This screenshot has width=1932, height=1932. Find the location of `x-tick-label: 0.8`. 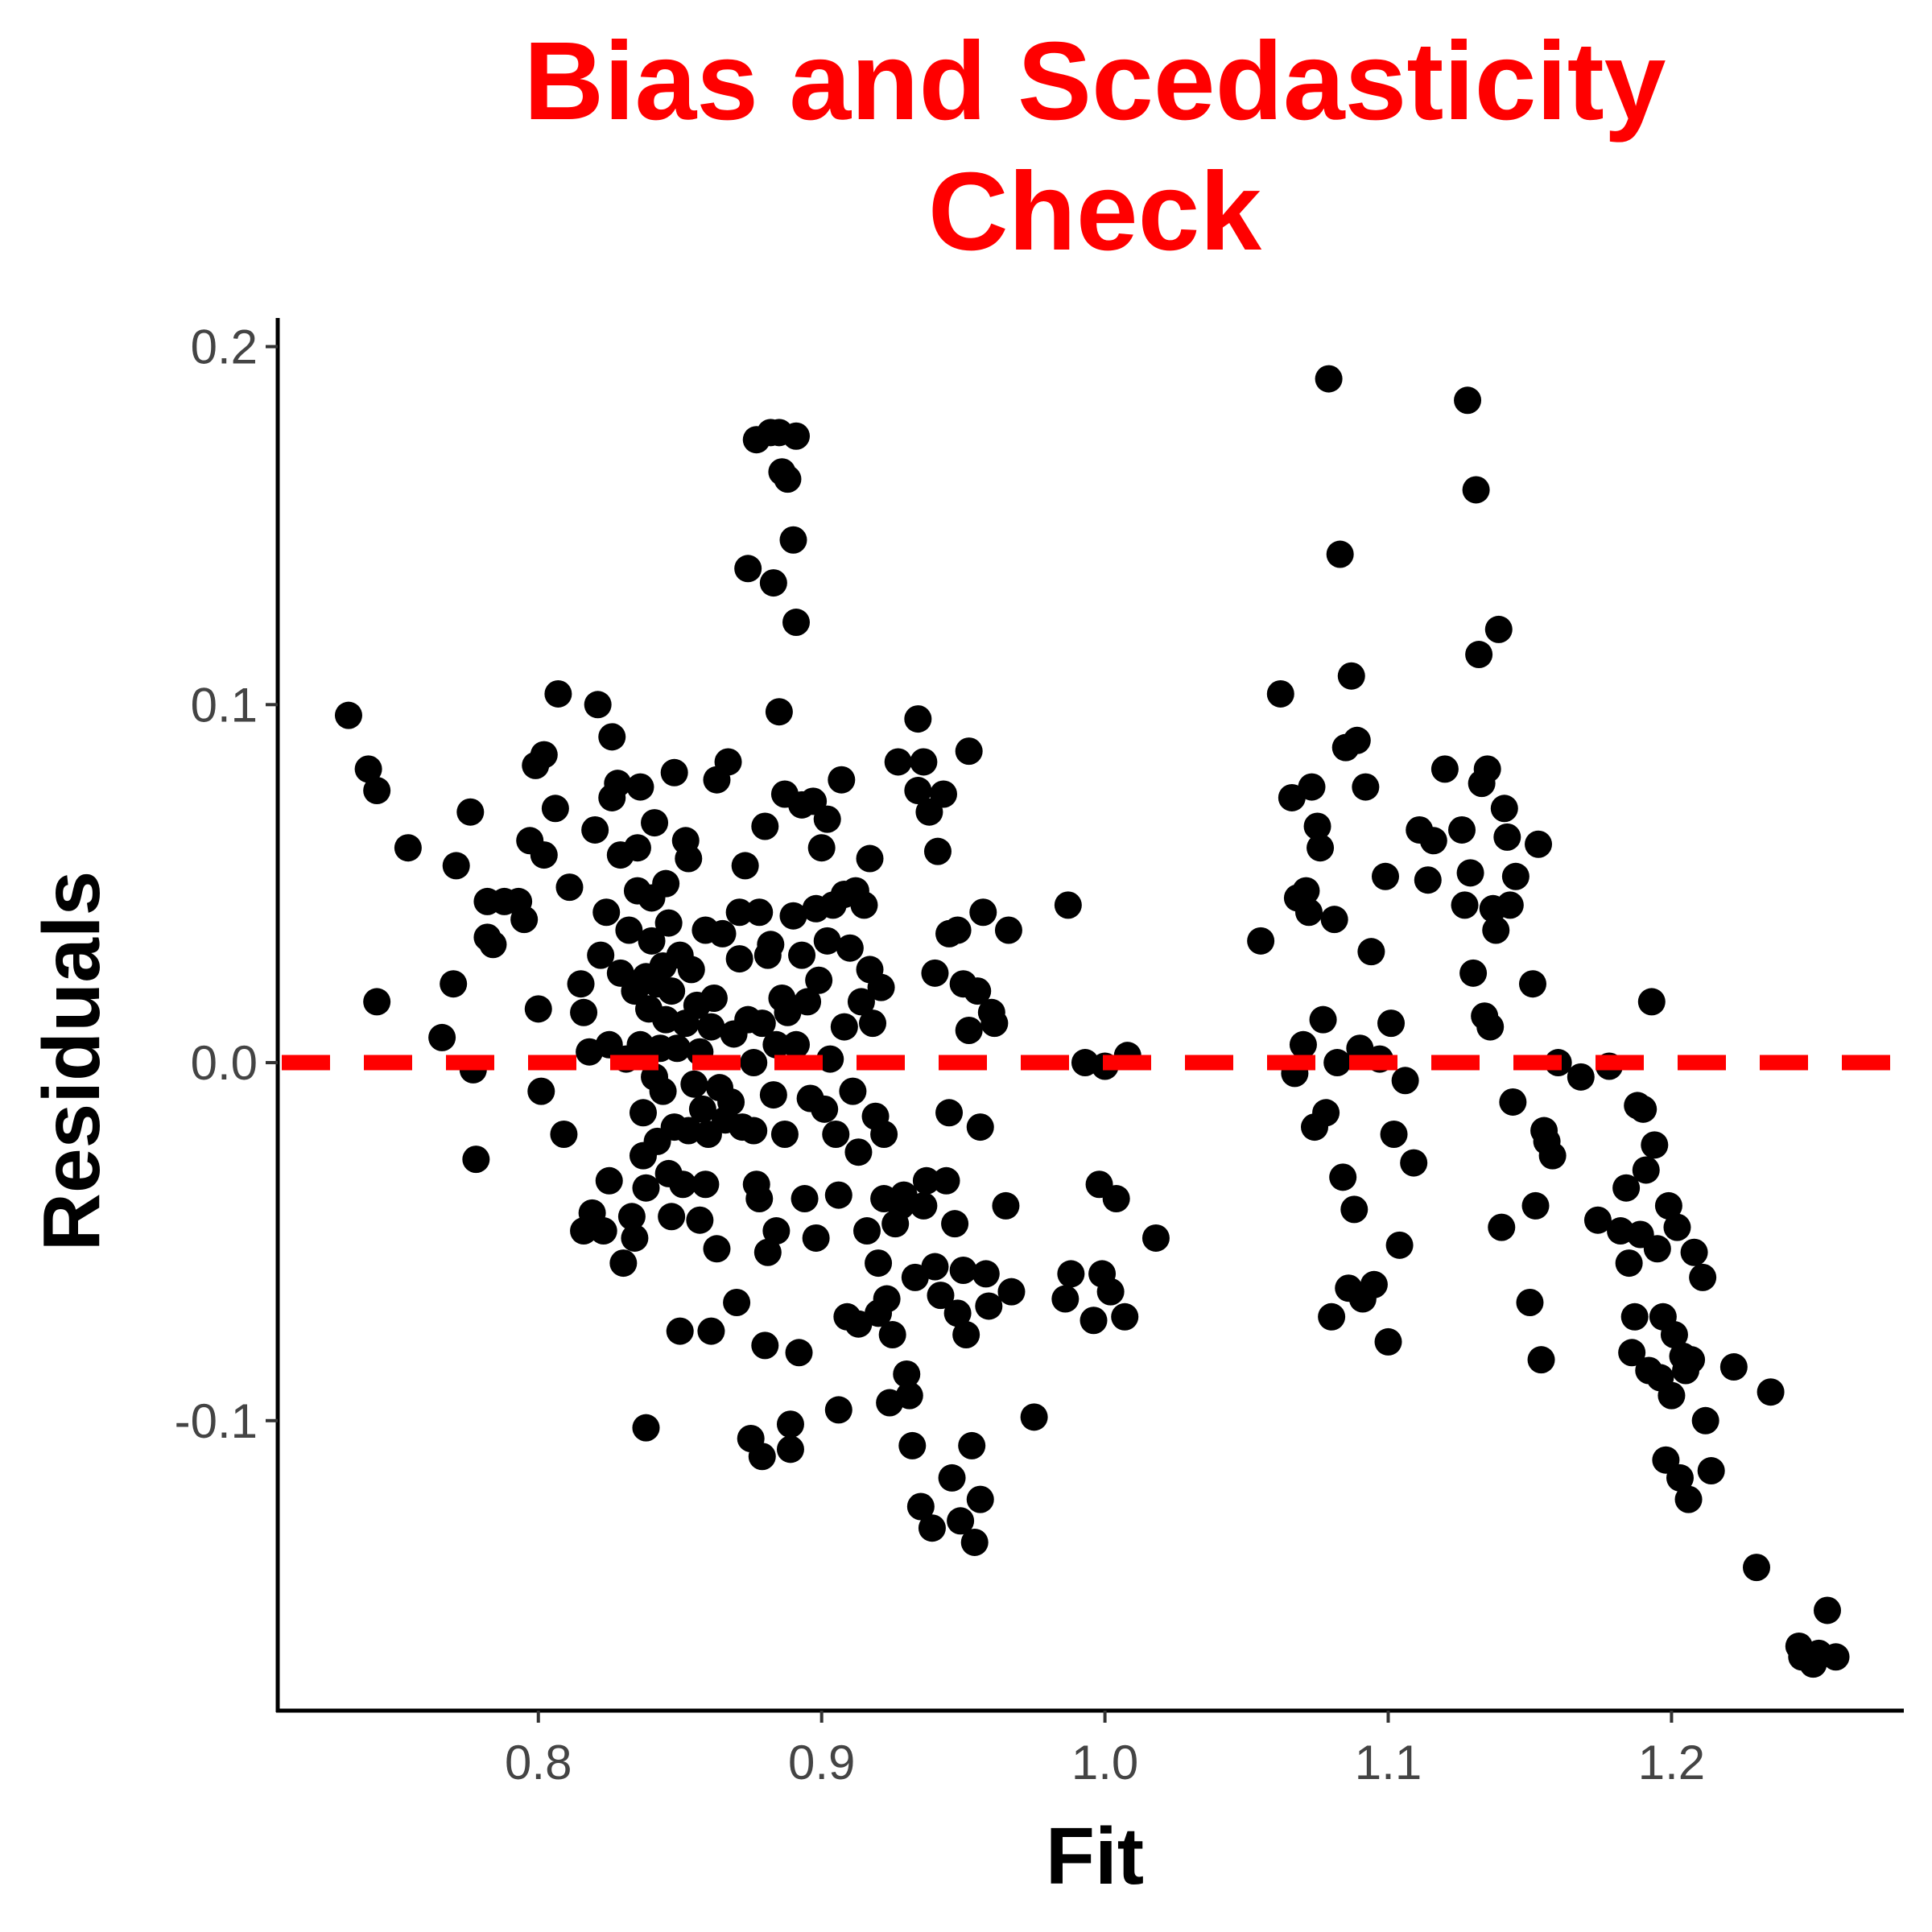

x-tick-label: 0.8 is located at coordinates (538, 1763).